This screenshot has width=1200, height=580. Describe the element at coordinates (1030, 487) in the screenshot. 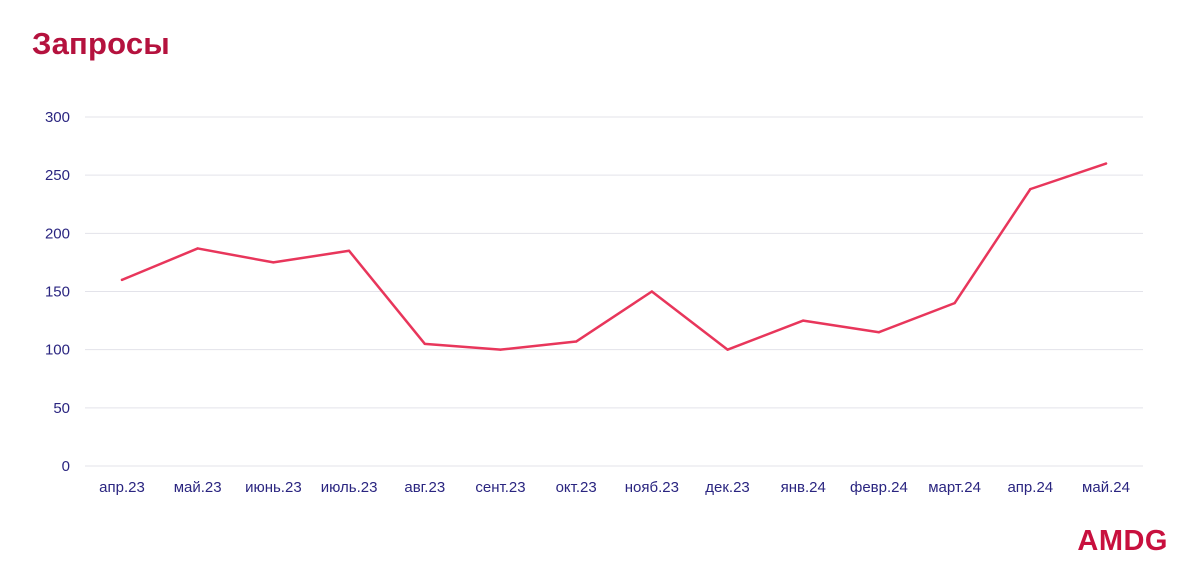

I see `x-tick-label: апр.24` at that location.